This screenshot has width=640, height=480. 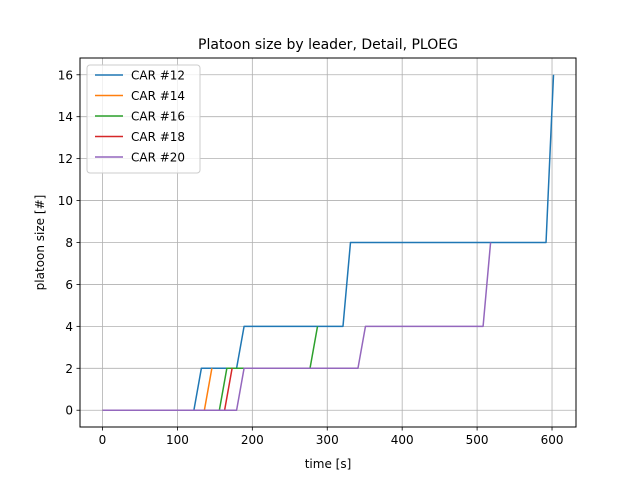 What do you see at coordinates (477, 440) in the screenshot?
I see `x-tick-label: 500` at bounding box center [477, 440].